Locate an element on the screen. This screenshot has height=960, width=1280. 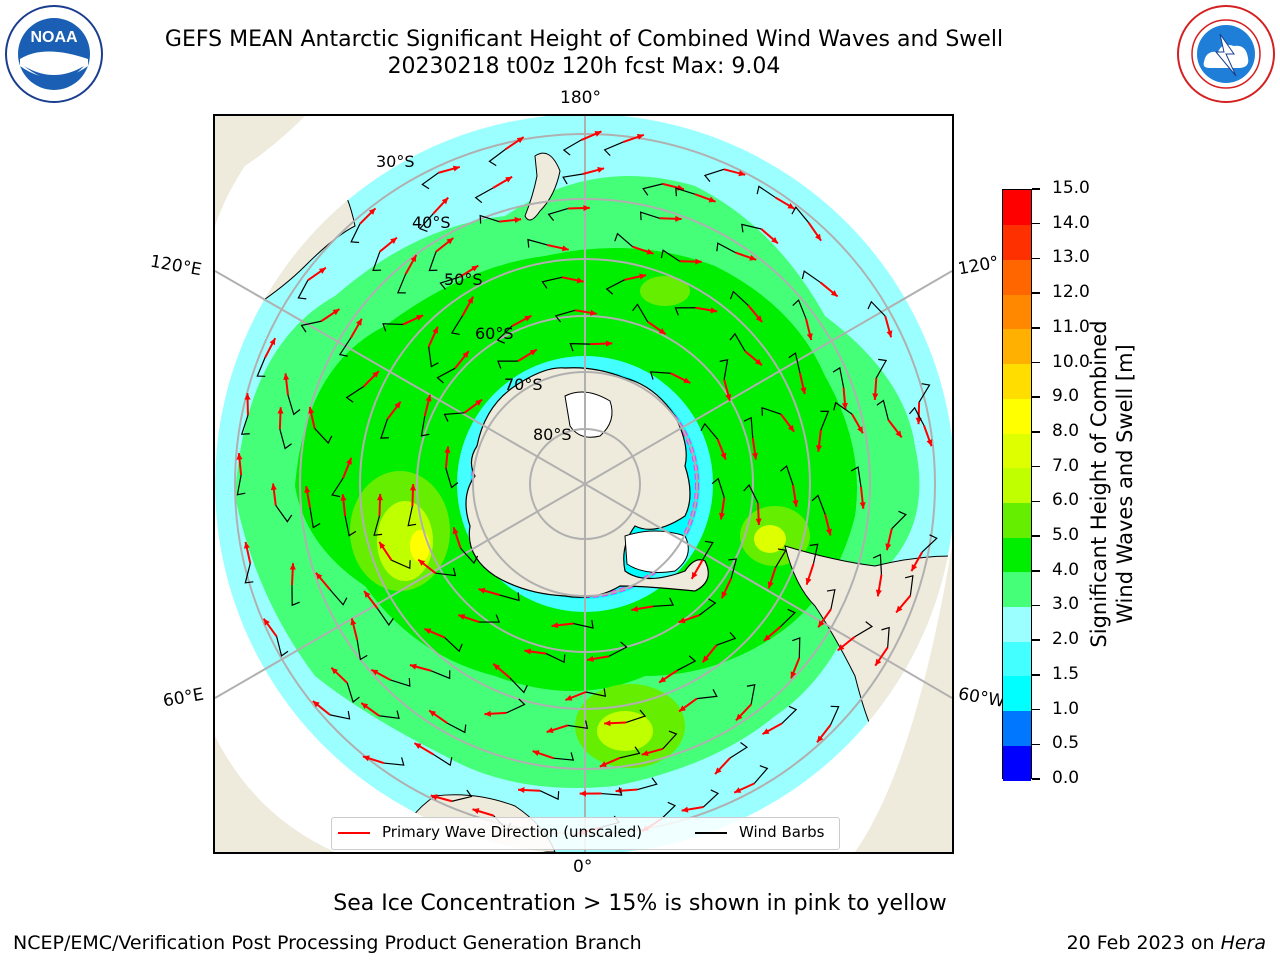
colorbar-tick-label: 10.0 is located at coordinates (1071, 361).